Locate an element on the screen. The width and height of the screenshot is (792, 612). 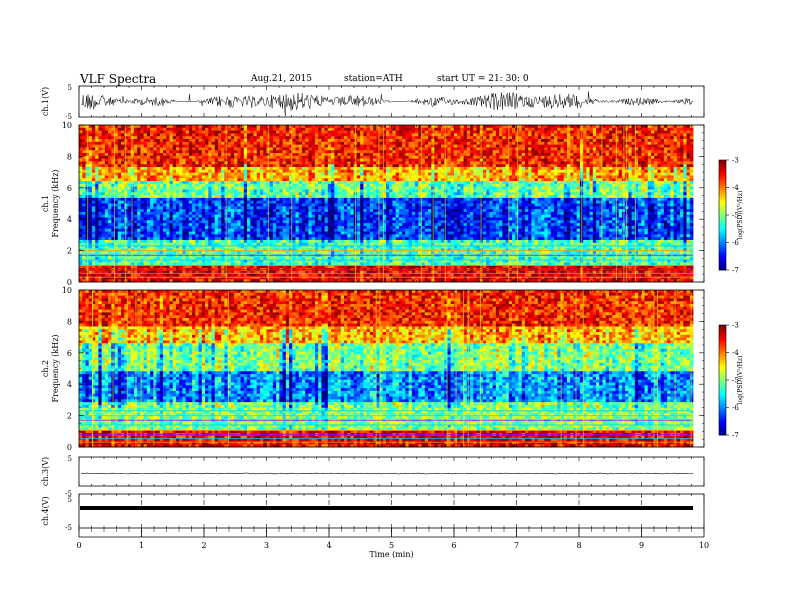
y-axis-label: ch.2 is located at coordinates (45, 368).